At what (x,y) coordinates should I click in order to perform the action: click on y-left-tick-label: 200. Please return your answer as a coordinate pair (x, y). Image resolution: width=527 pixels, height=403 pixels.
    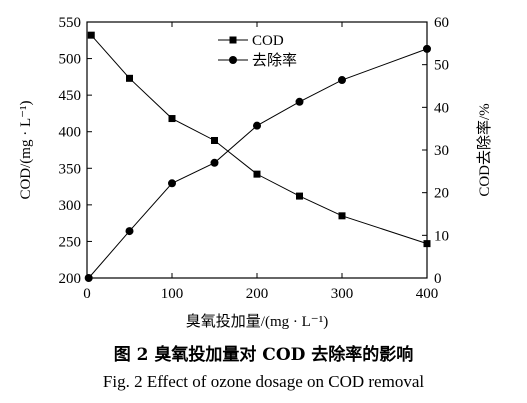
    Looking at the image, I should click on (70, 279).